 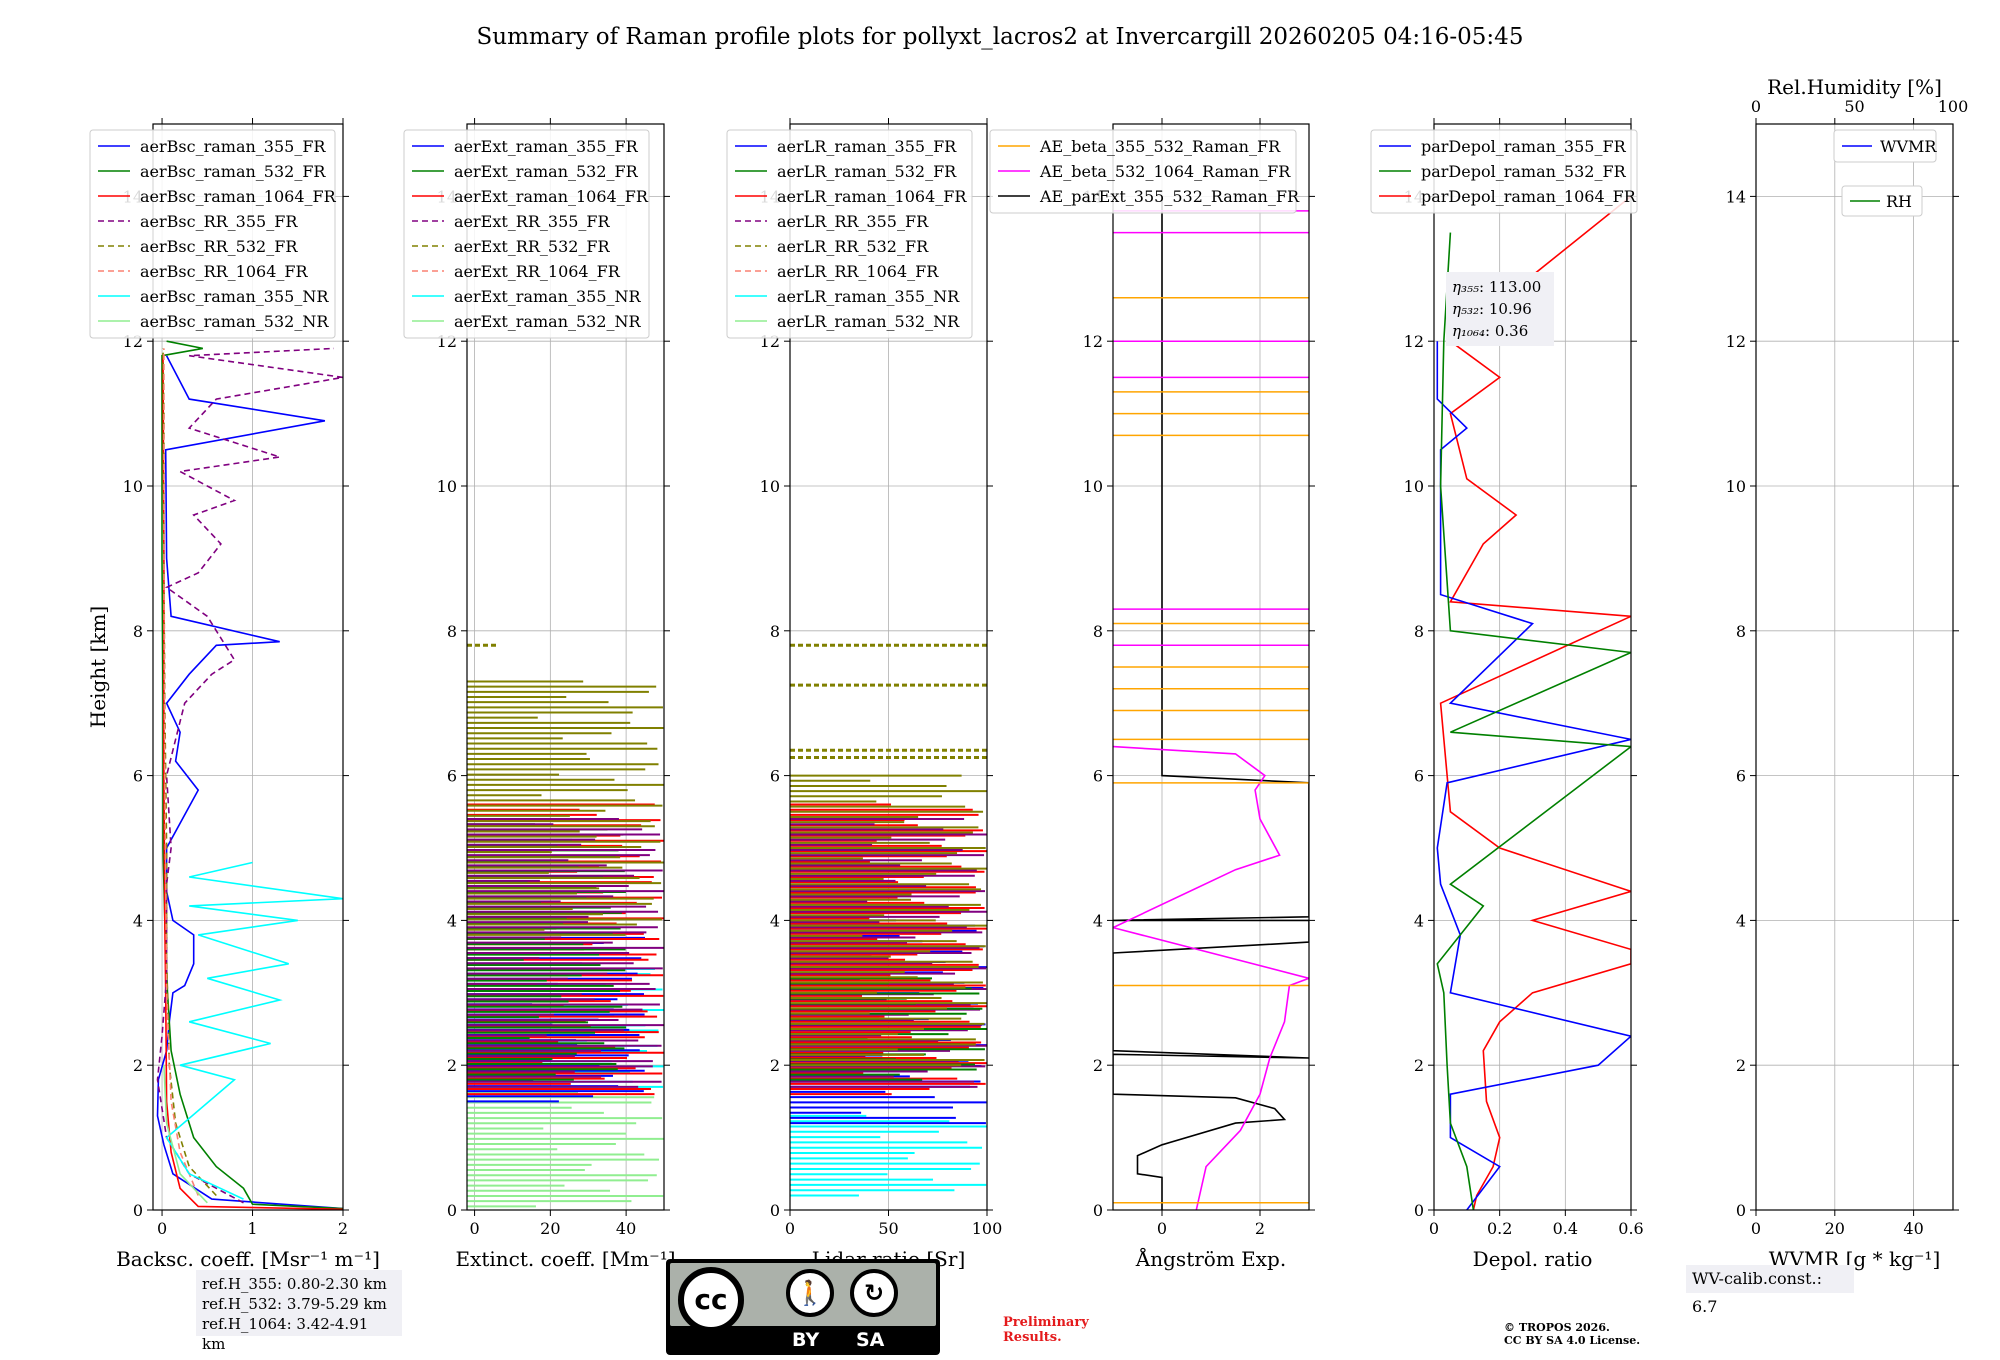 I want to click on preliminary-note: Preliminary Results., so click(x=1046, y=1330).